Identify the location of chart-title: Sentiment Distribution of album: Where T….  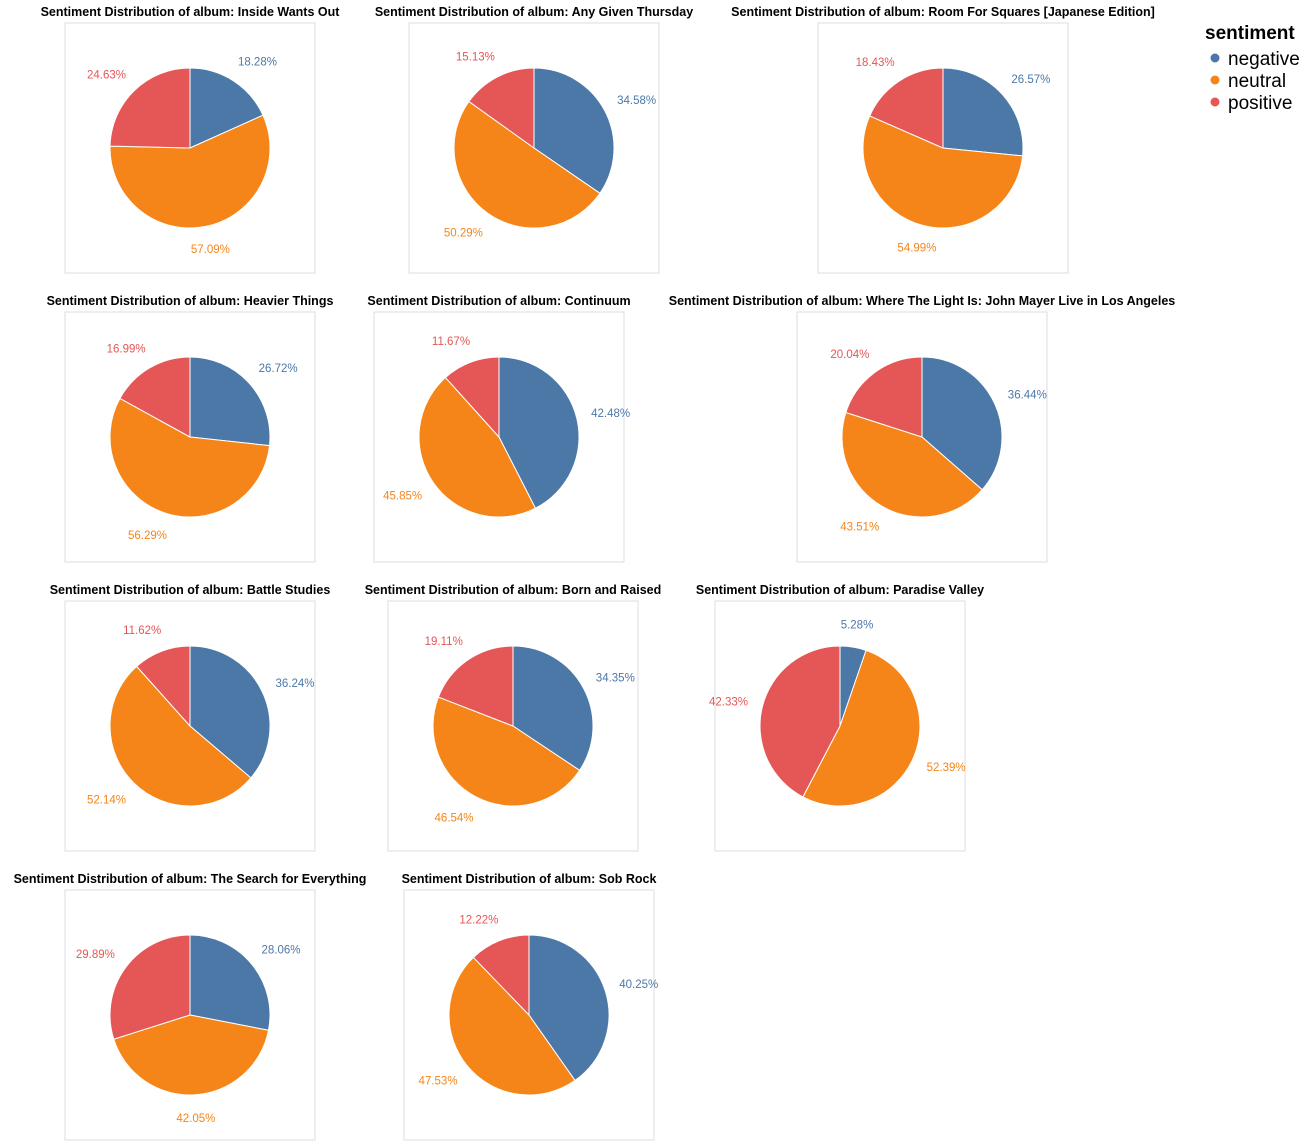
(922, 301).